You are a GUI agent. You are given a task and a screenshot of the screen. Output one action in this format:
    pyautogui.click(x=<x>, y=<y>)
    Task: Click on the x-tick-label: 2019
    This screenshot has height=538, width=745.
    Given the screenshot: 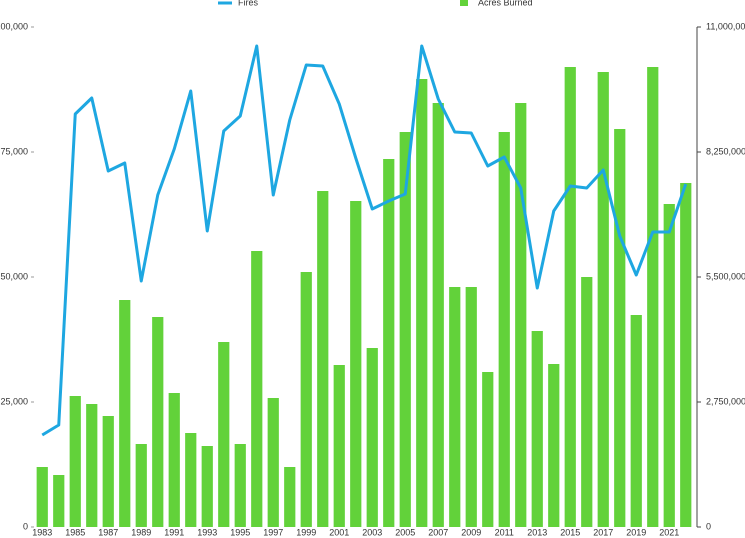 What is the action you would take?
    pyautogui.click(x=636, y=532)
    